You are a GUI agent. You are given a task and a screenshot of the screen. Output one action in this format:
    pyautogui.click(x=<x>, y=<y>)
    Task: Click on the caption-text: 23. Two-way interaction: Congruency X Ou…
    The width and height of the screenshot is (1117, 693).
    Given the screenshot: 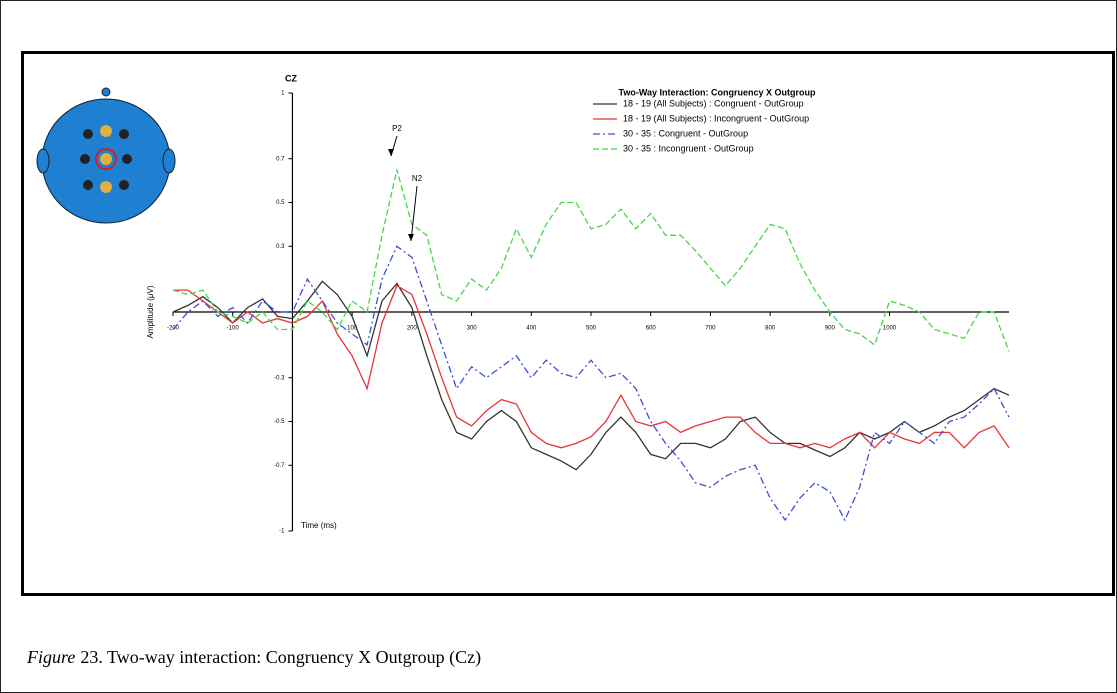 What is the action you would take?
    pyautogui.click(x=281, y=657)
    